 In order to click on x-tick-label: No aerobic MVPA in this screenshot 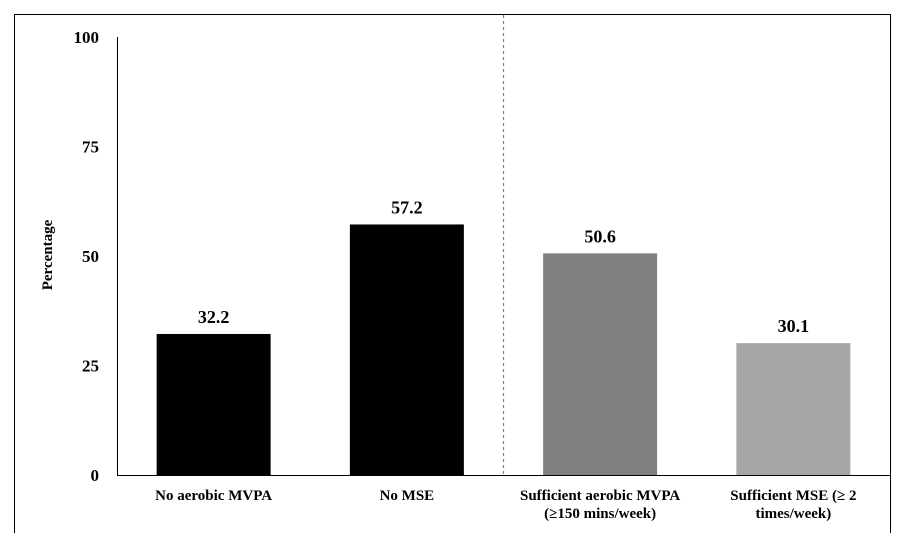, I will do `click(213, 496)`.